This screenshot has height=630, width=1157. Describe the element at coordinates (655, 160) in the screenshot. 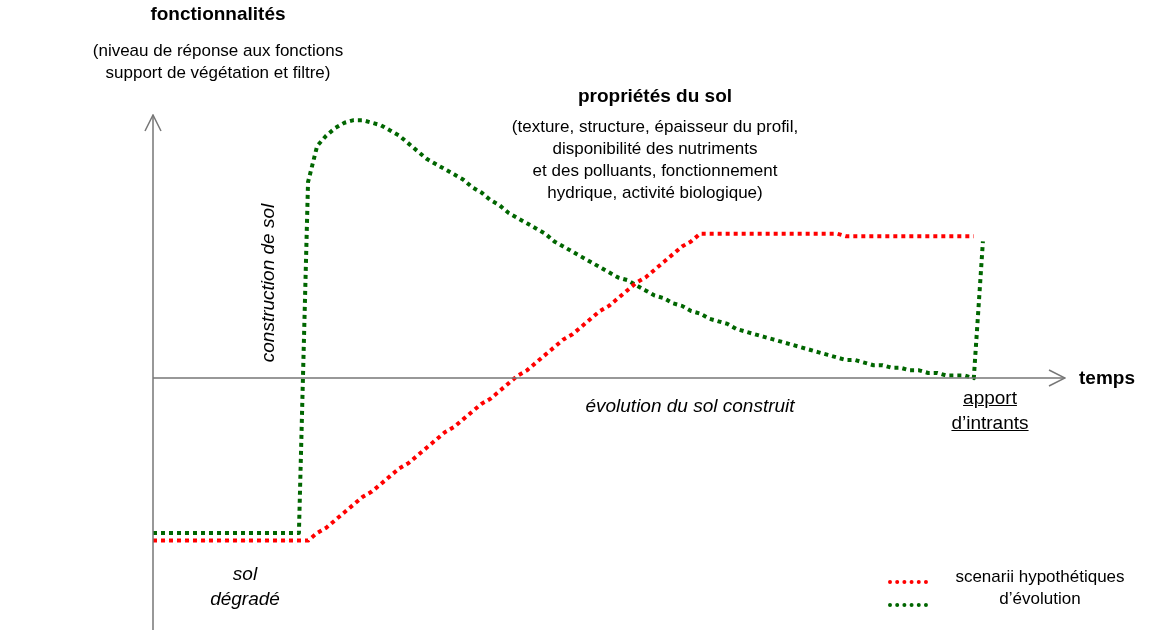

I see `annotation: (texture, structure, épaisseur du profil, disponibilité des nutriments et des polluants, fonctionnement hydrique, activité biologique)` at that location.